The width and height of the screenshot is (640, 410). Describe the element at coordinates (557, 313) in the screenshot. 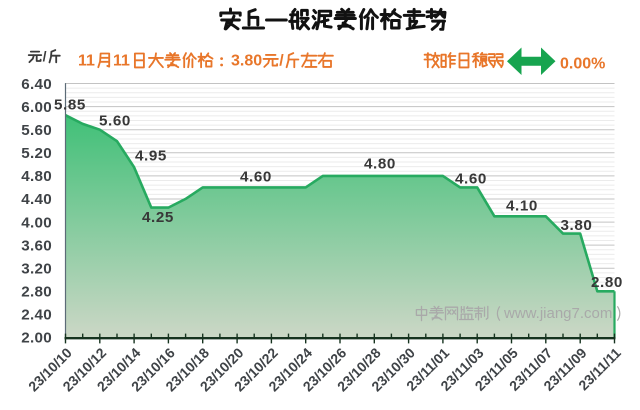

I see `svg-text: www.jiang7.com` at that location.